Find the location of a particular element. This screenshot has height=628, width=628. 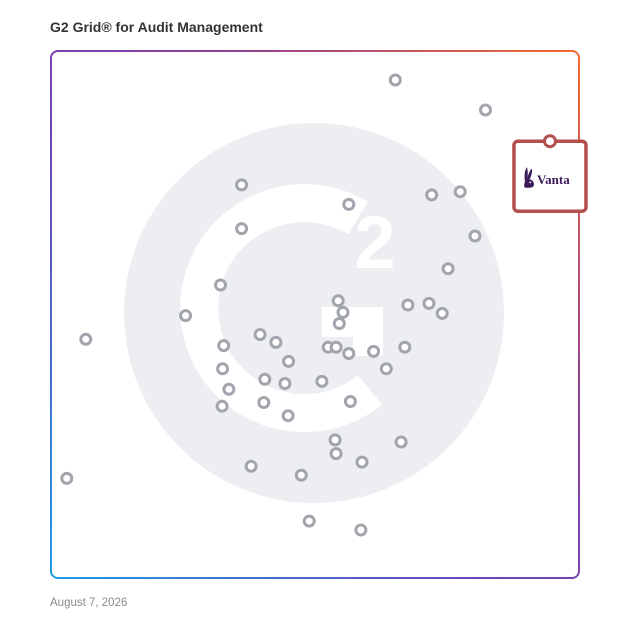

svg-text: 2 is located at coordinates (374, 242).